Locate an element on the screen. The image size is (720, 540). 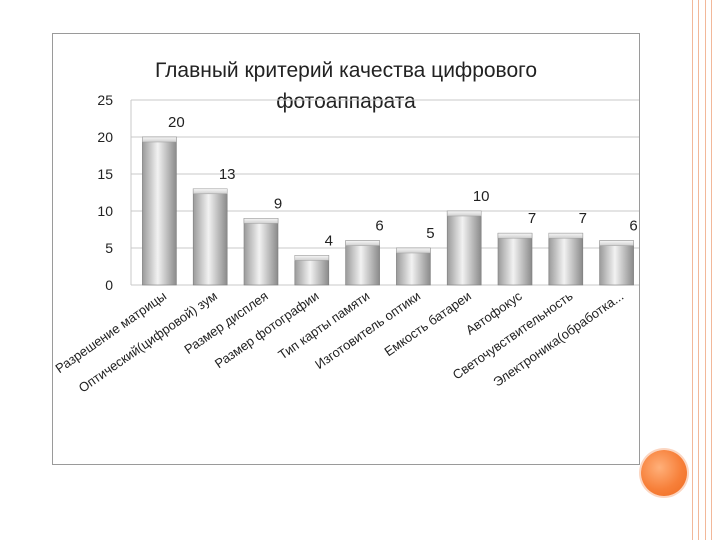
y-tick-label-10: 10 is located at coordinates (105, 211).